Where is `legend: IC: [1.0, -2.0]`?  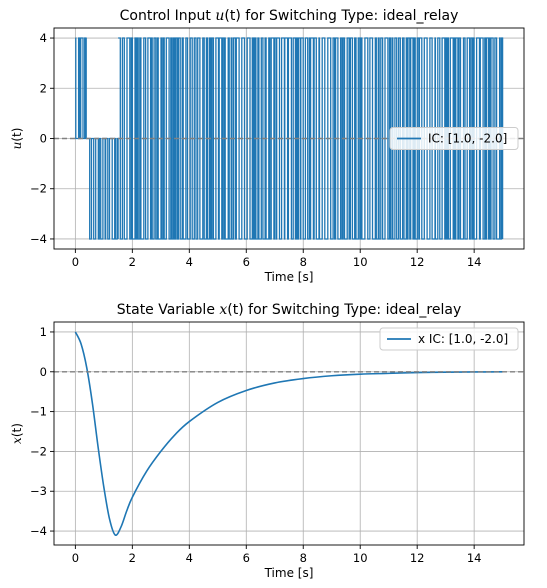
legend: IC: [1.0, -2.0] is located at coordinates (454, 138).